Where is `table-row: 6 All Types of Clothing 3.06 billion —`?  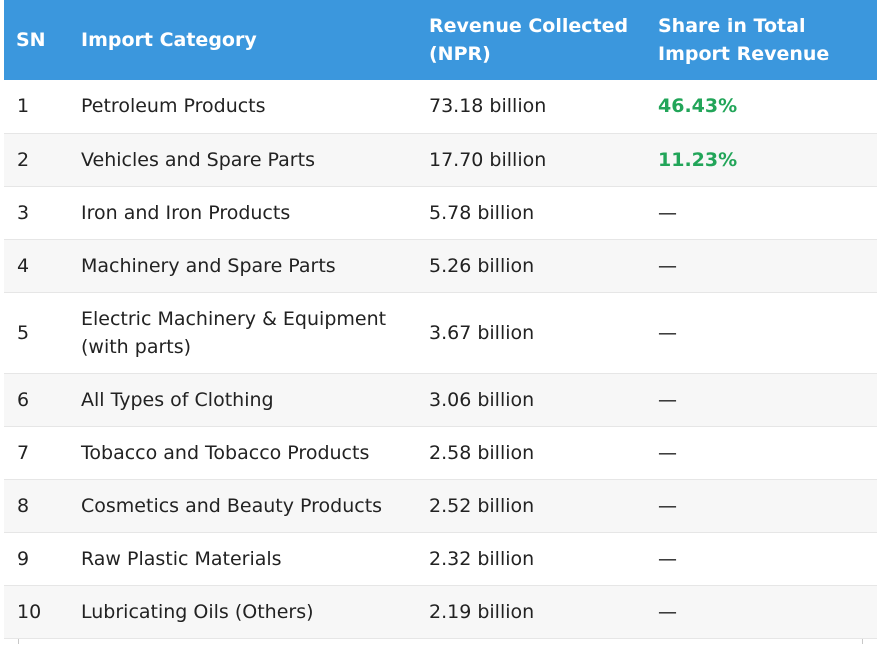
table-row: 6 All Types of Clothing 3.06 billion — is located at coordinates (440, 400).